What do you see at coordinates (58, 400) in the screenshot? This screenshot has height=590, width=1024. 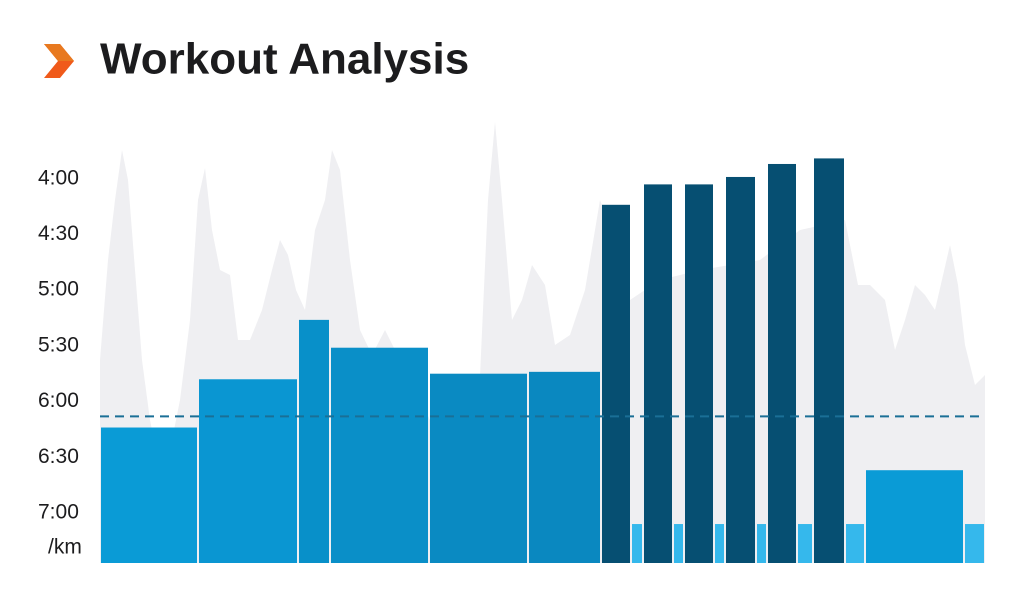 I see `y-tick-label: 6:00` at bounding box center [58, 400].